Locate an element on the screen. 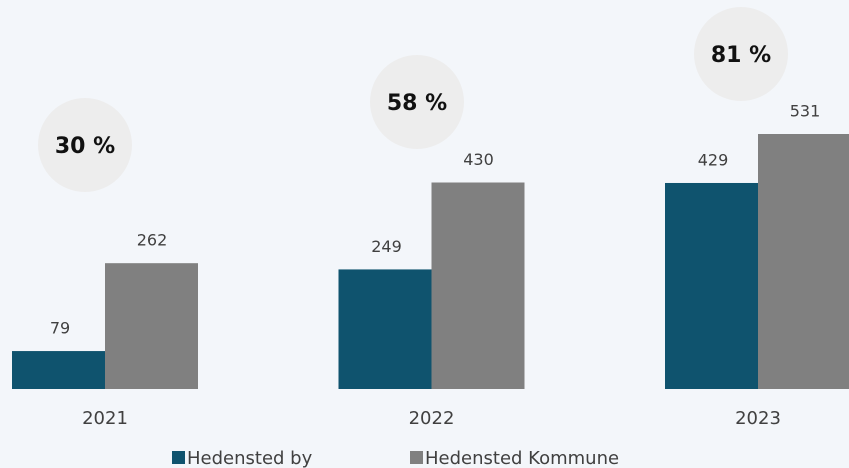 This screenshot has height=468, width=849. annotation: 58 % is located at coordinates (417, 103).